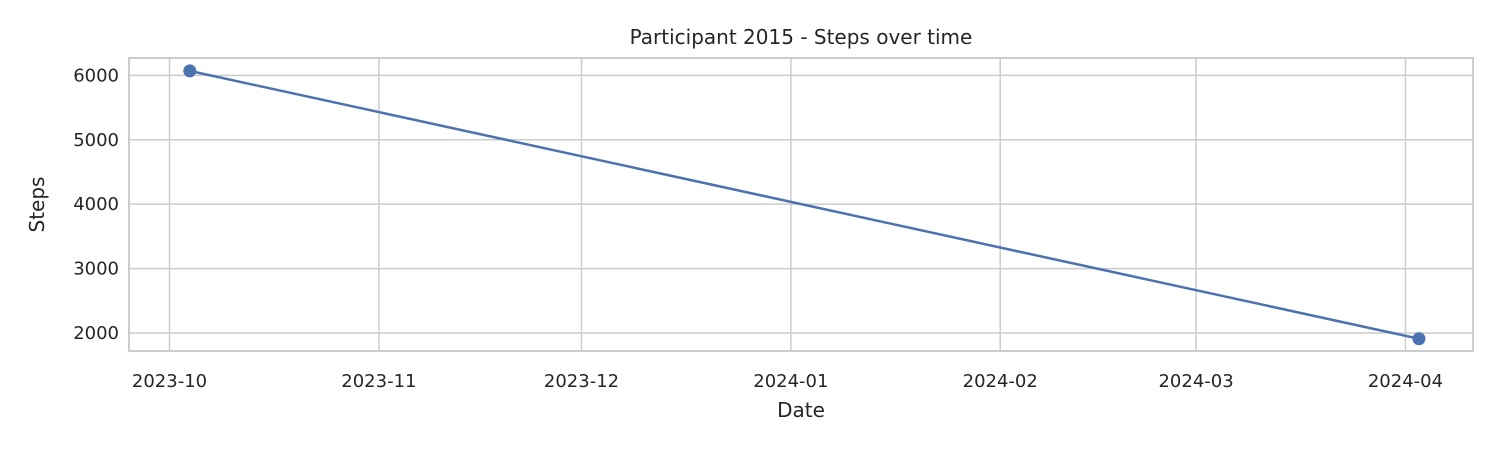 The height and width of the screenshot is (450, 1500). Describe the element at coordinates (37, 205) in the screenshot. I see `y-axis-label: Steps` at that location.